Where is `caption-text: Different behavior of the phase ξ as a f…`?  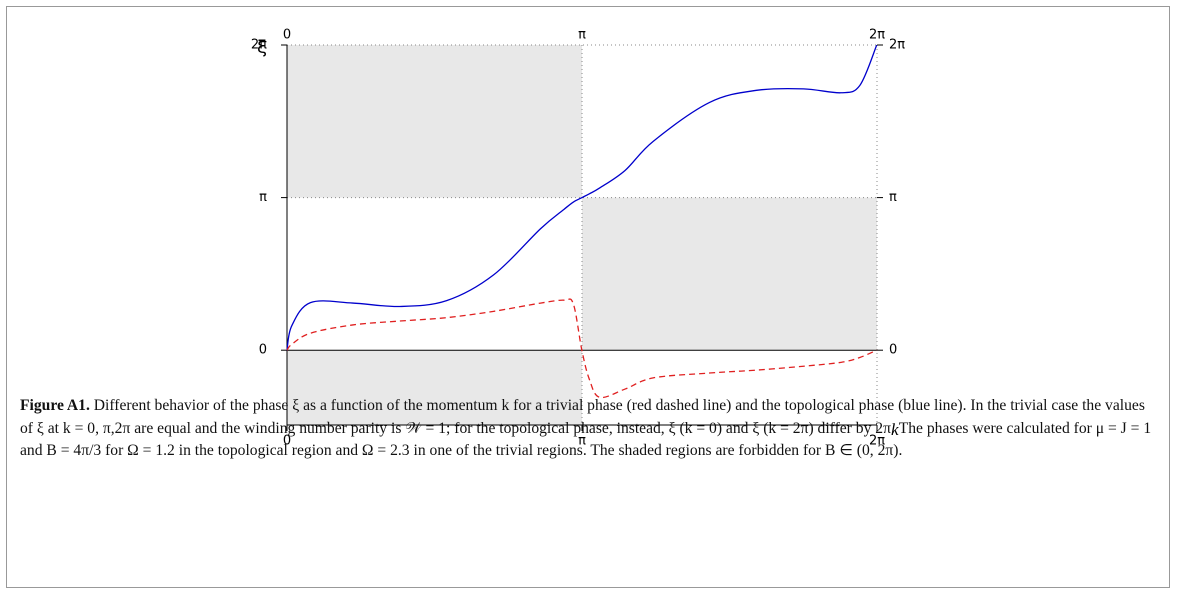 caption-text: Different behavior of the phase ξ as a f… is located at coordinates (586, 428).